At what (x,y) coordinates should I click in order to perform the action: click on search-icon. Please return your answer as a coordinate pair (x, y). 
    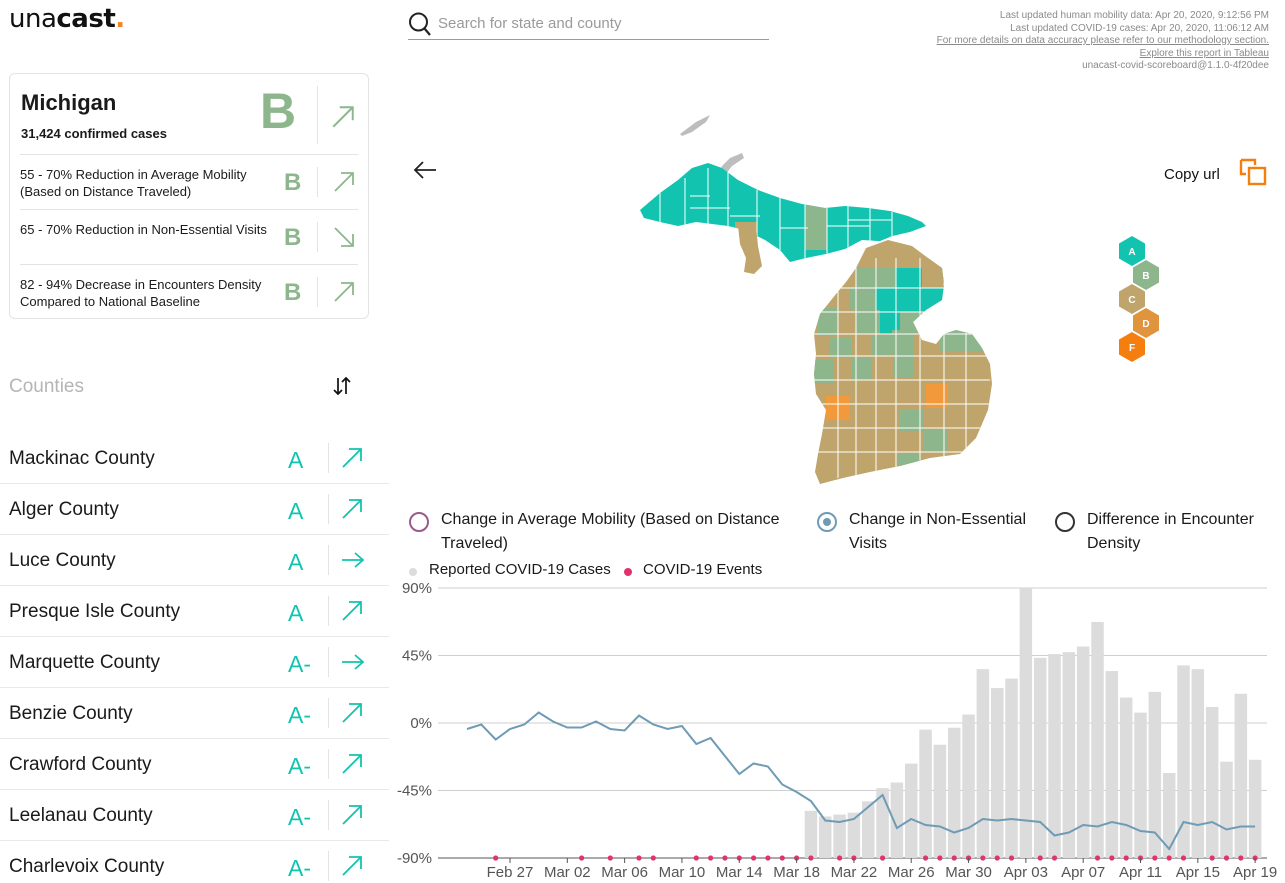
    Looking at the image, I should click on (420, 24).